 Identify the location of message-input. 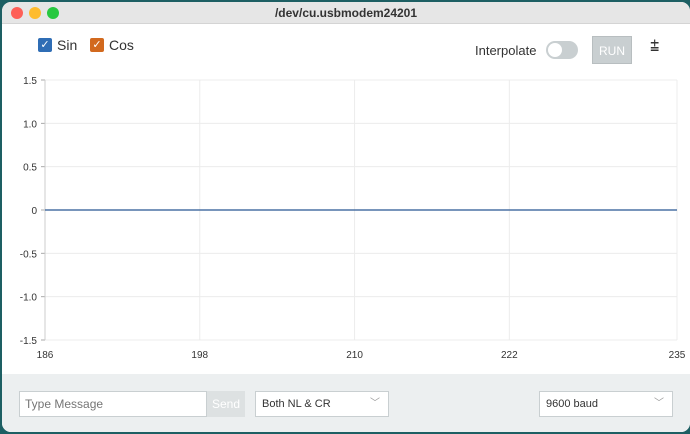
(113, 404).